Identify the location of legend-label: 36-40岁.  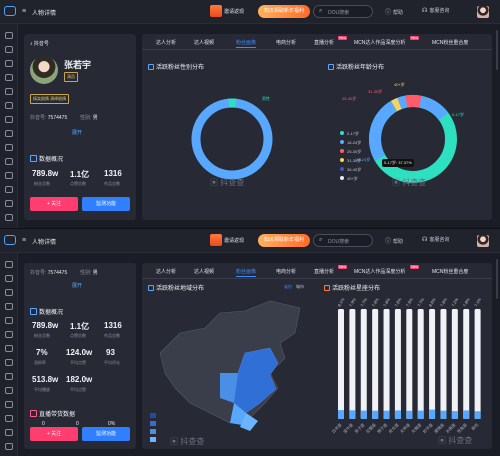
(354, 169).